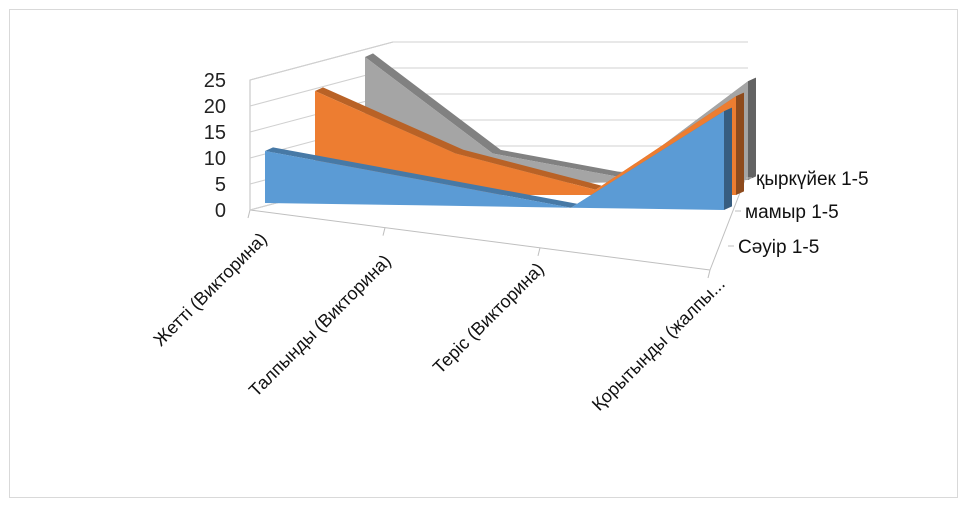 This screenshot has width=969, height=506. I want to click on series-labels: Сәуір 1-5 мамыр 1-5 қыркүйек 1-5, so click(798, 213).